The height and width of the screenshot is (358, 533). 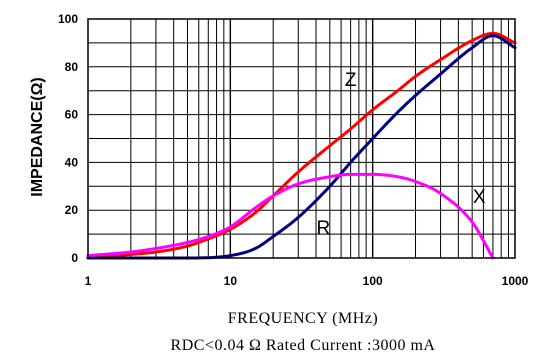 I want to click on x-tick-labels: 1 10 100 1000, so click(x=307, y=281).